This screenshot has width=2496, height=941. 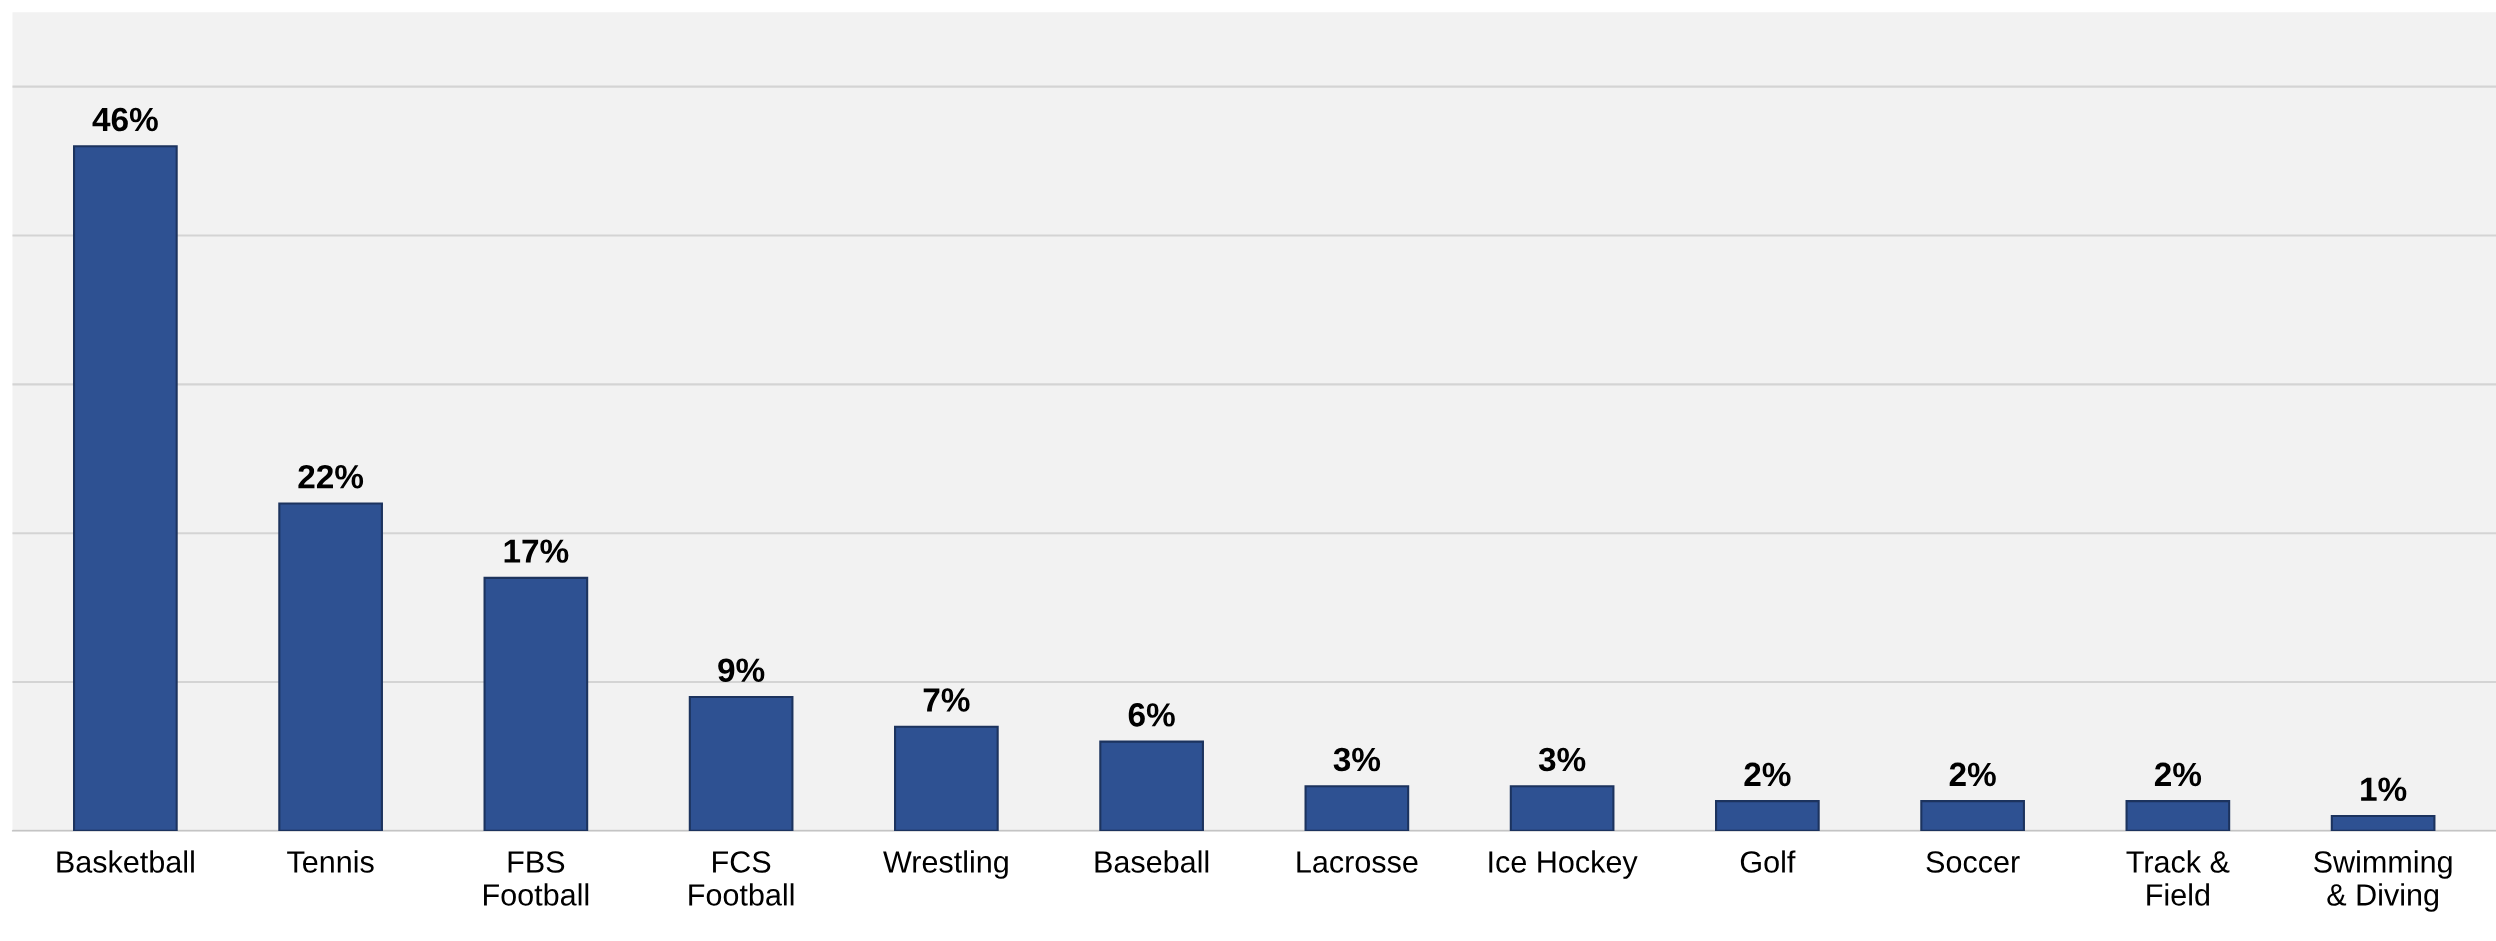 I want to click on data-label: 9%, so click(x=741, y=670).